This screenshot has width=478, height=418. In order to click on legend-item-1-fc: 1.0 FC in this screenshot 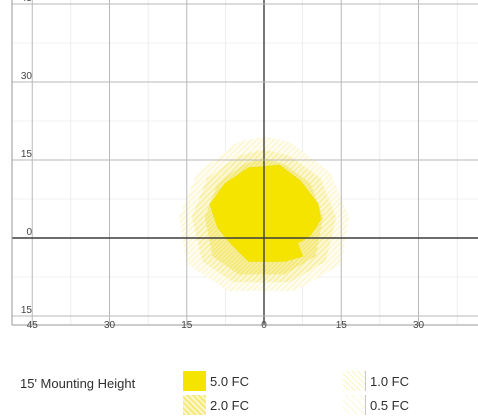, I will do `click(376, 381)`.